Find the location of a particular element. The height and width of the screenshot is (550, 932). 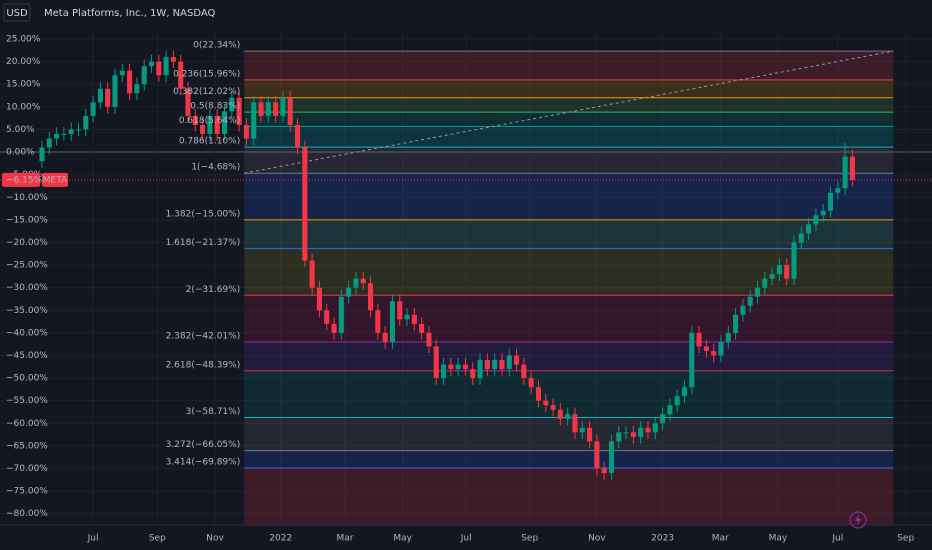

y-tick-label: 15.00% is located at coordinates (23, 85).